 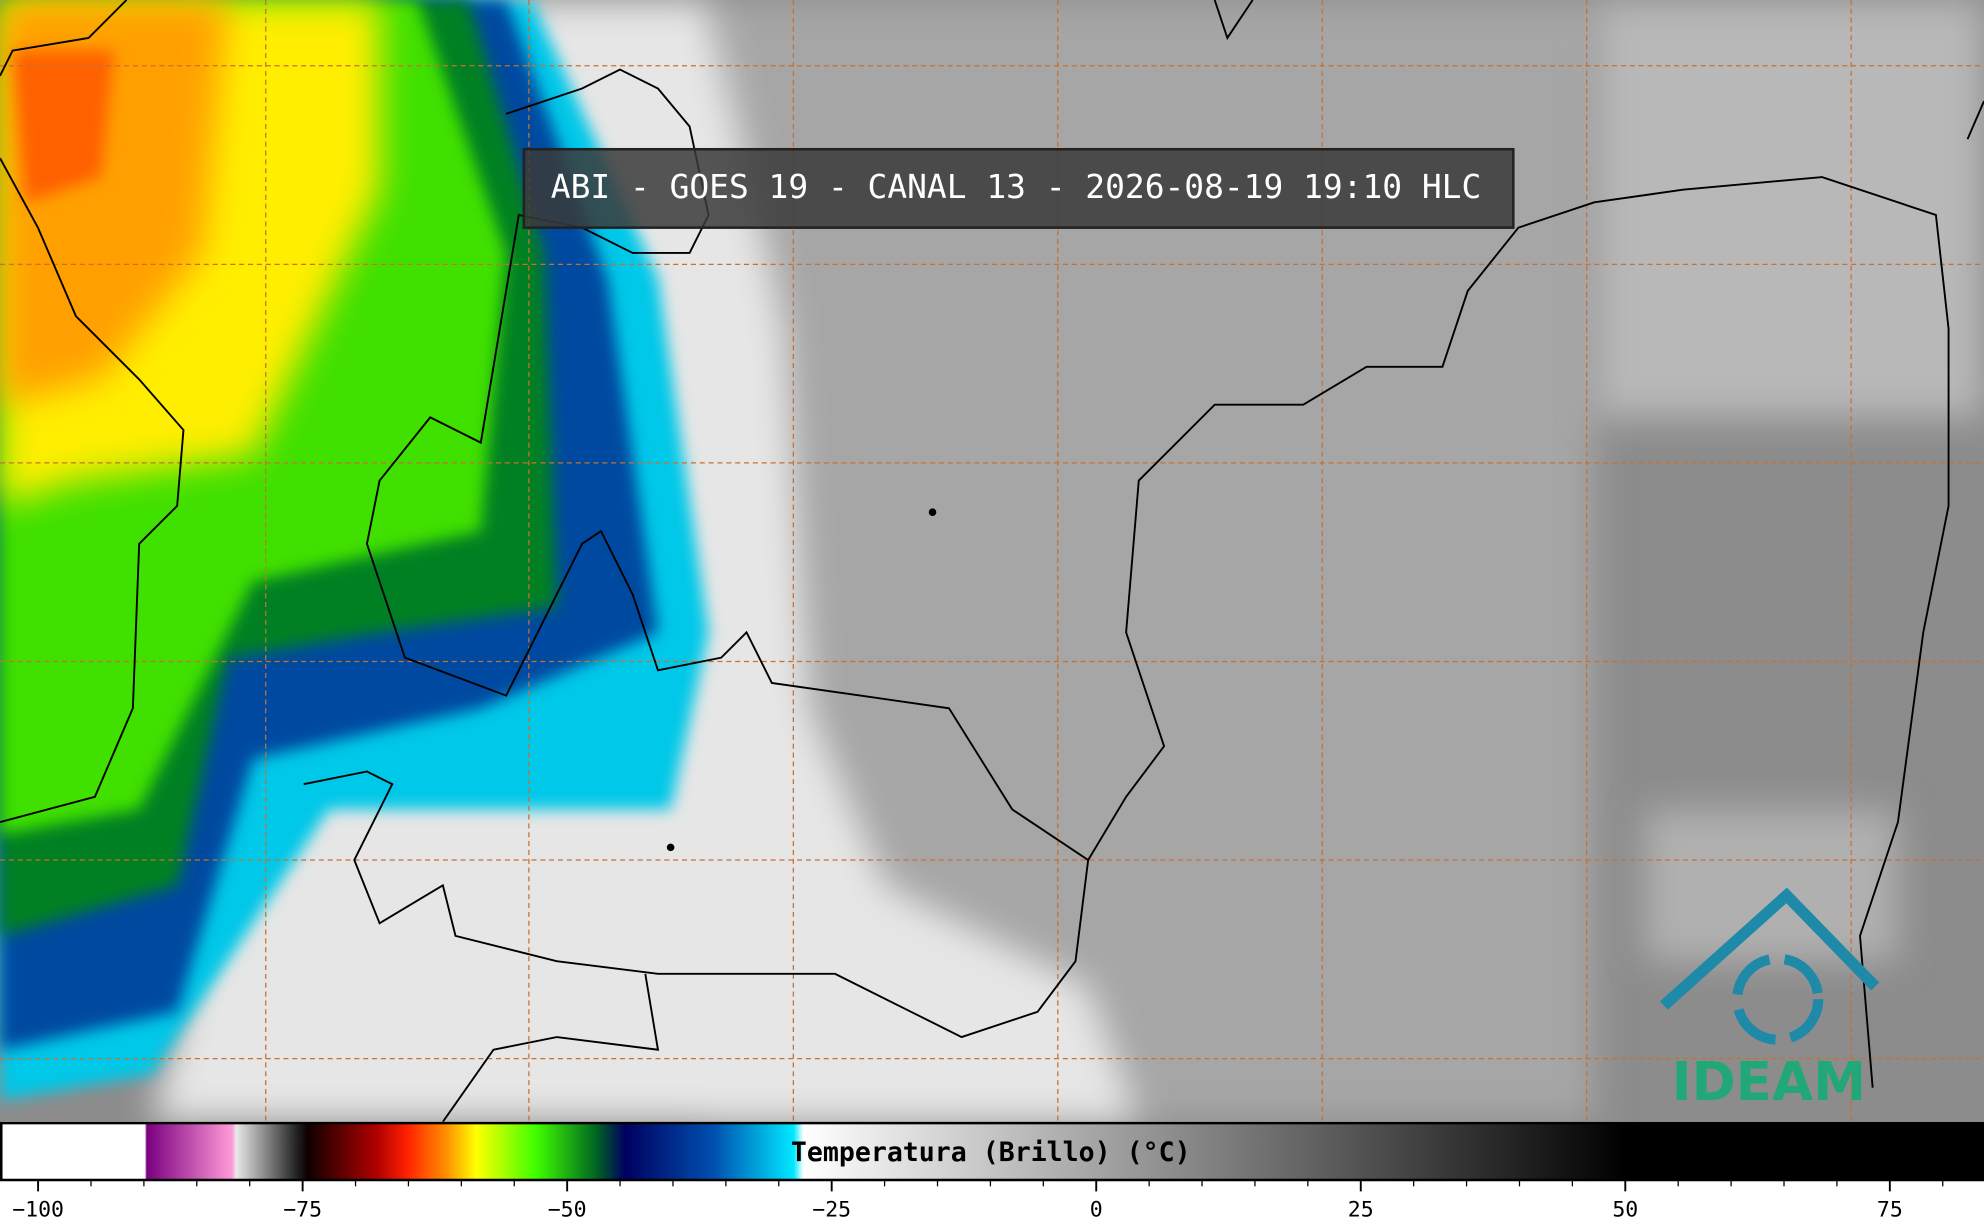 I want to click on logo-text: IDEAM, so click(x=1769, y=1082).